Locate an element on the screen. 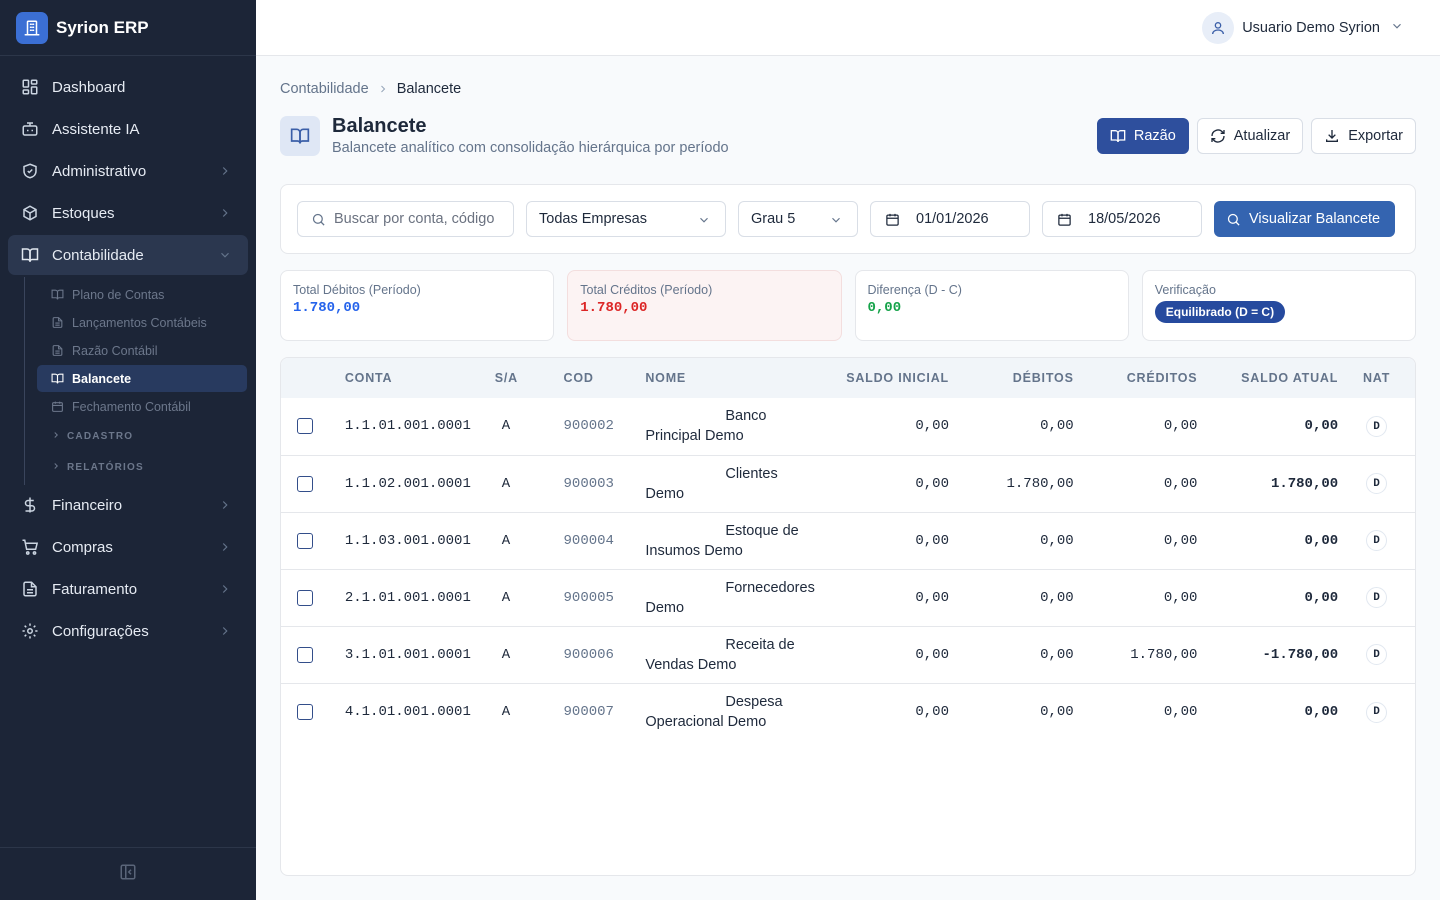 The image size is (1440, 900). cell-conta: 1.1.02.001.0001 is located at coordinates (407, 483).